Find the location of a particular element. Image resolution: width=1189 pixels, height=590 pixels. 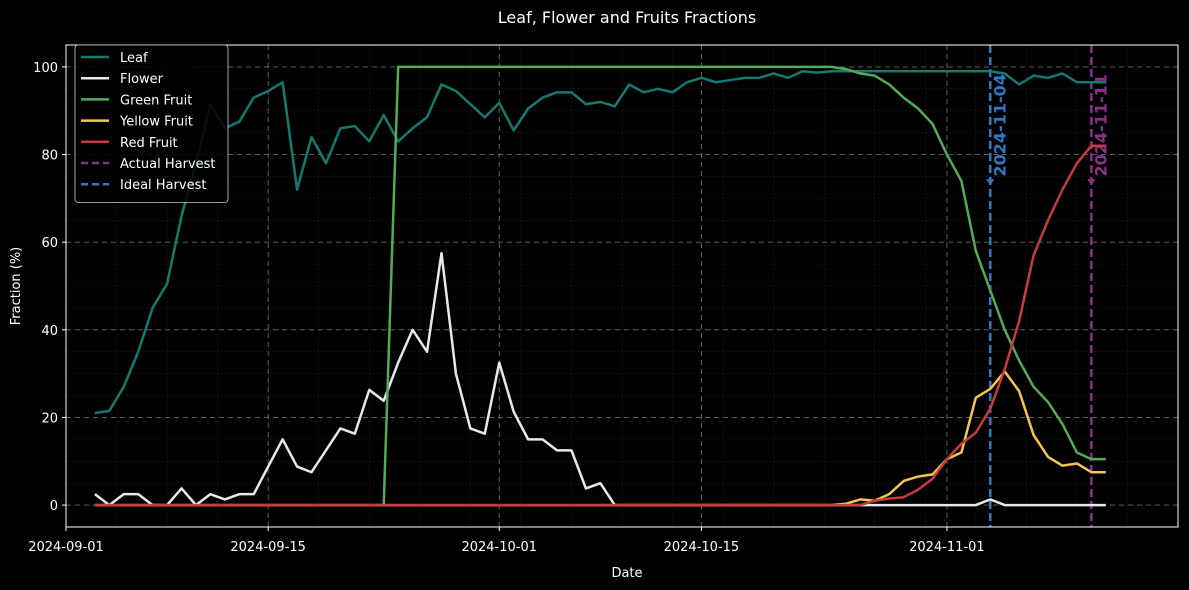

legend-label: Yellow Fruit is located at coordinates (156, 122).